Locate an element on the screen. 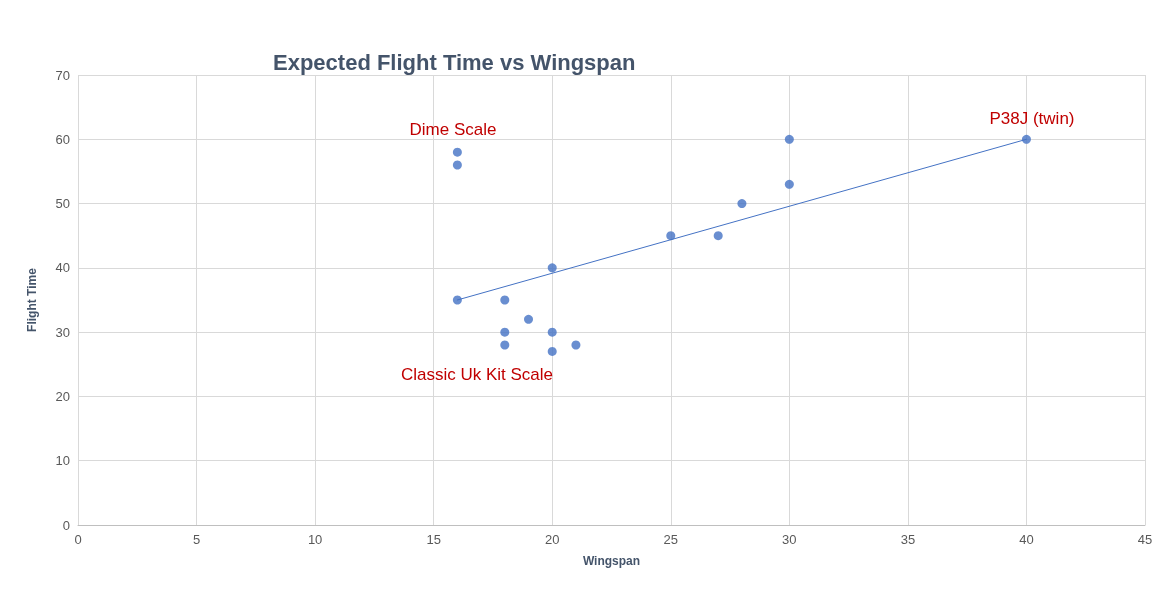  x-tick-label: 25 is located at coordinates (671, 539).